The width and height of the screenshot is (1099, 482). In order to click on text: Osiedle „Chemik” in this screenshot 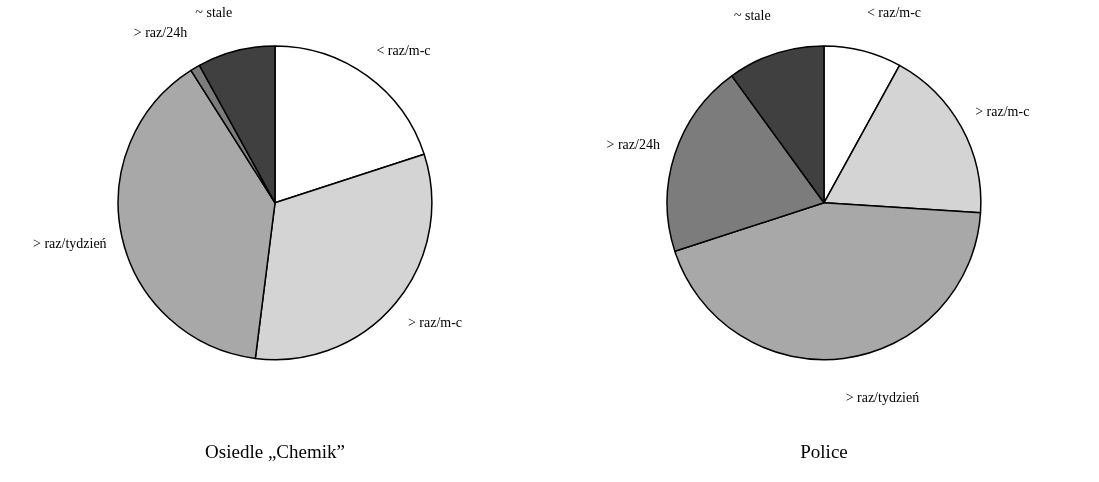, I will do `click(275, 451)`.